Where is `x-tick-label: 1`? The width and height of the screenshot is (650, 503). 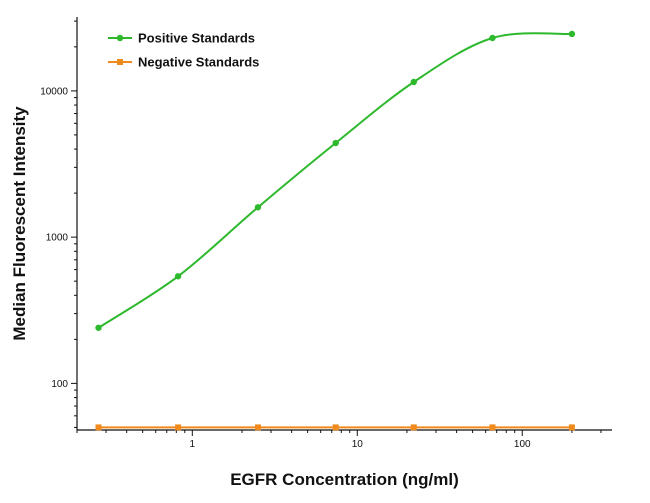
x-tick-label: 1 is located at coordinates (193, 444).